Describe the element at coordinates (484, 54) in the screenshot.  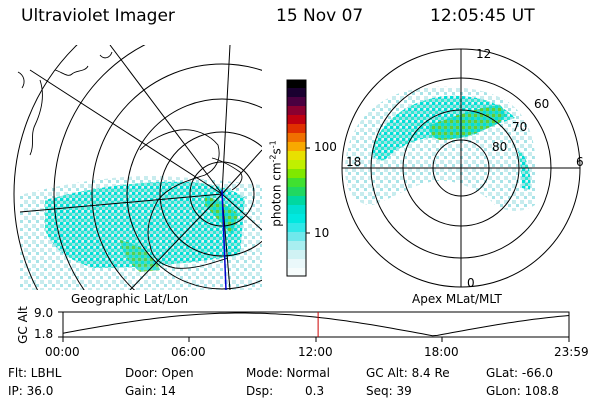
I see `mlt-label-12: 12` at that location.